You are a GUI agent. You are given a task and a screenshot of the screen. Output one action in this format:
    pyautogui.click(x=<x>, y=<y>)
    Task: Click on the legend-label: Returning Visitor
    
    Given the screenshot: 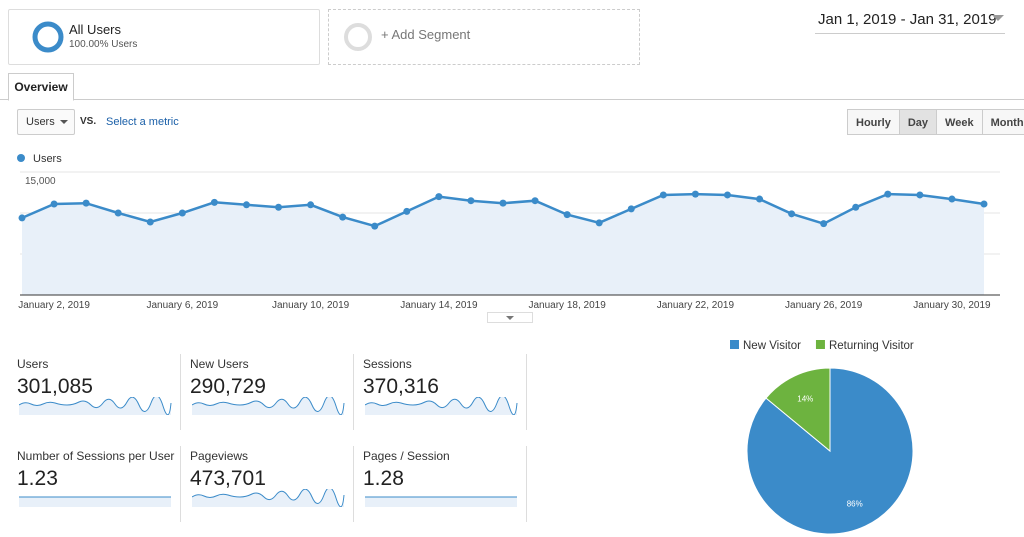 What is the action you would take?
    pyautogui.click(x=871, y=346)
    